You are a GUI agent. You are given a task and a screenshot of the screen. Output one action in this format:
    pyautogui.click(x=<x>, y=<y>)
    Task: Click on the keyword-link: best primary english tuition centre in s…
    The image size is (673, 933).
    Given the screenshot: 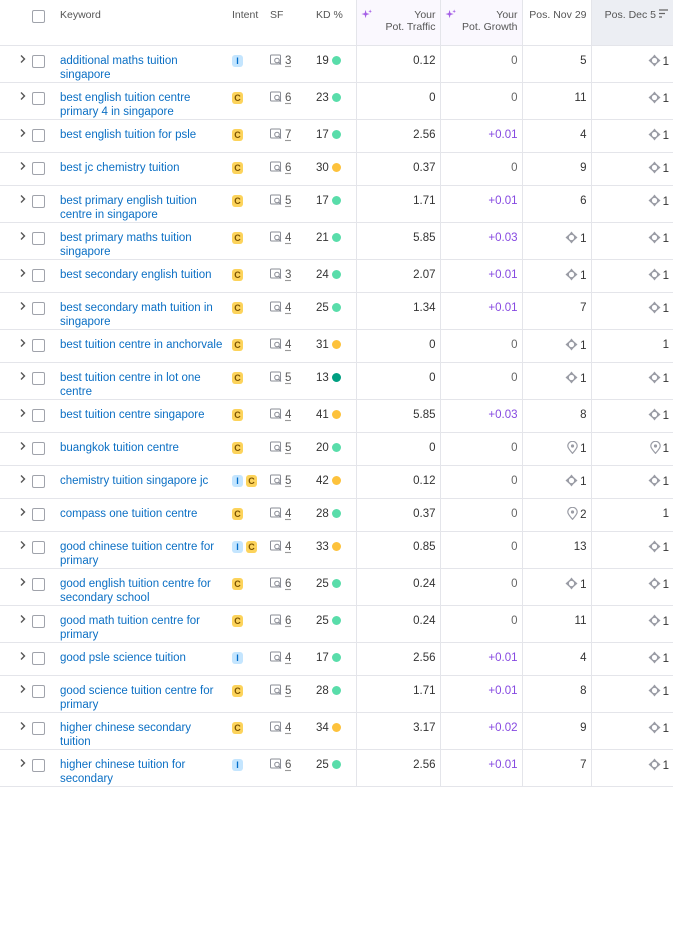 What is the action you would take?
    pyautogui.click(x=128, y=208)
    